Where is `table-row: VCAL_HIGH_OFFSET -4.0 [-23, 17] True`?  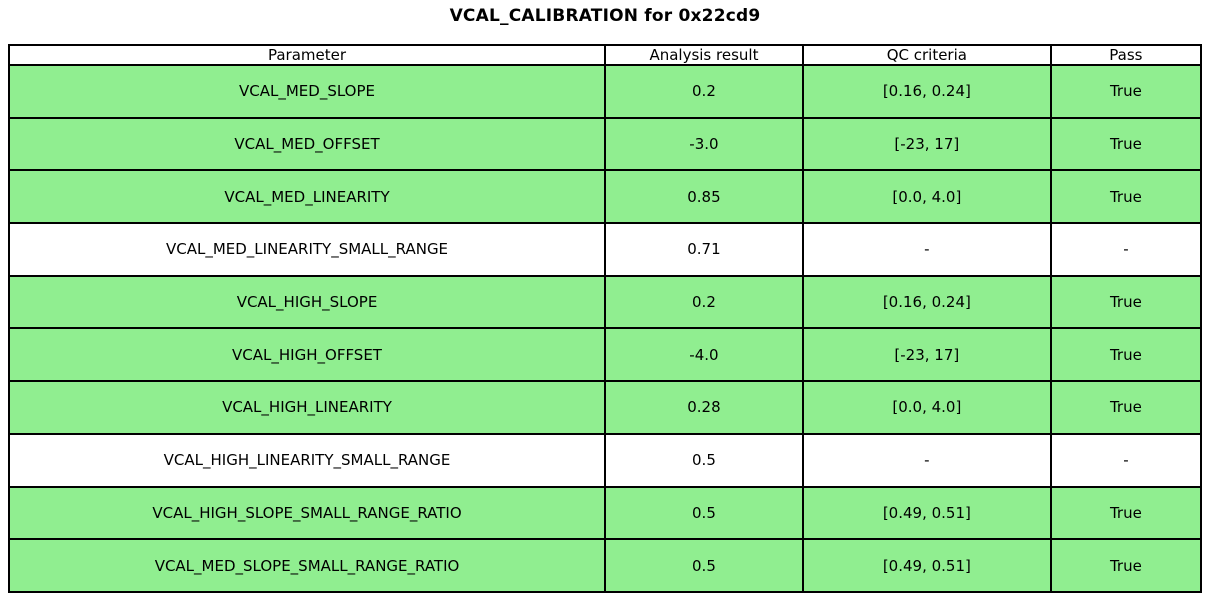
table-row: VCAL_HIGH_OFFSET -4.0 [-23, 17] True is located at coordinates (605, 355).